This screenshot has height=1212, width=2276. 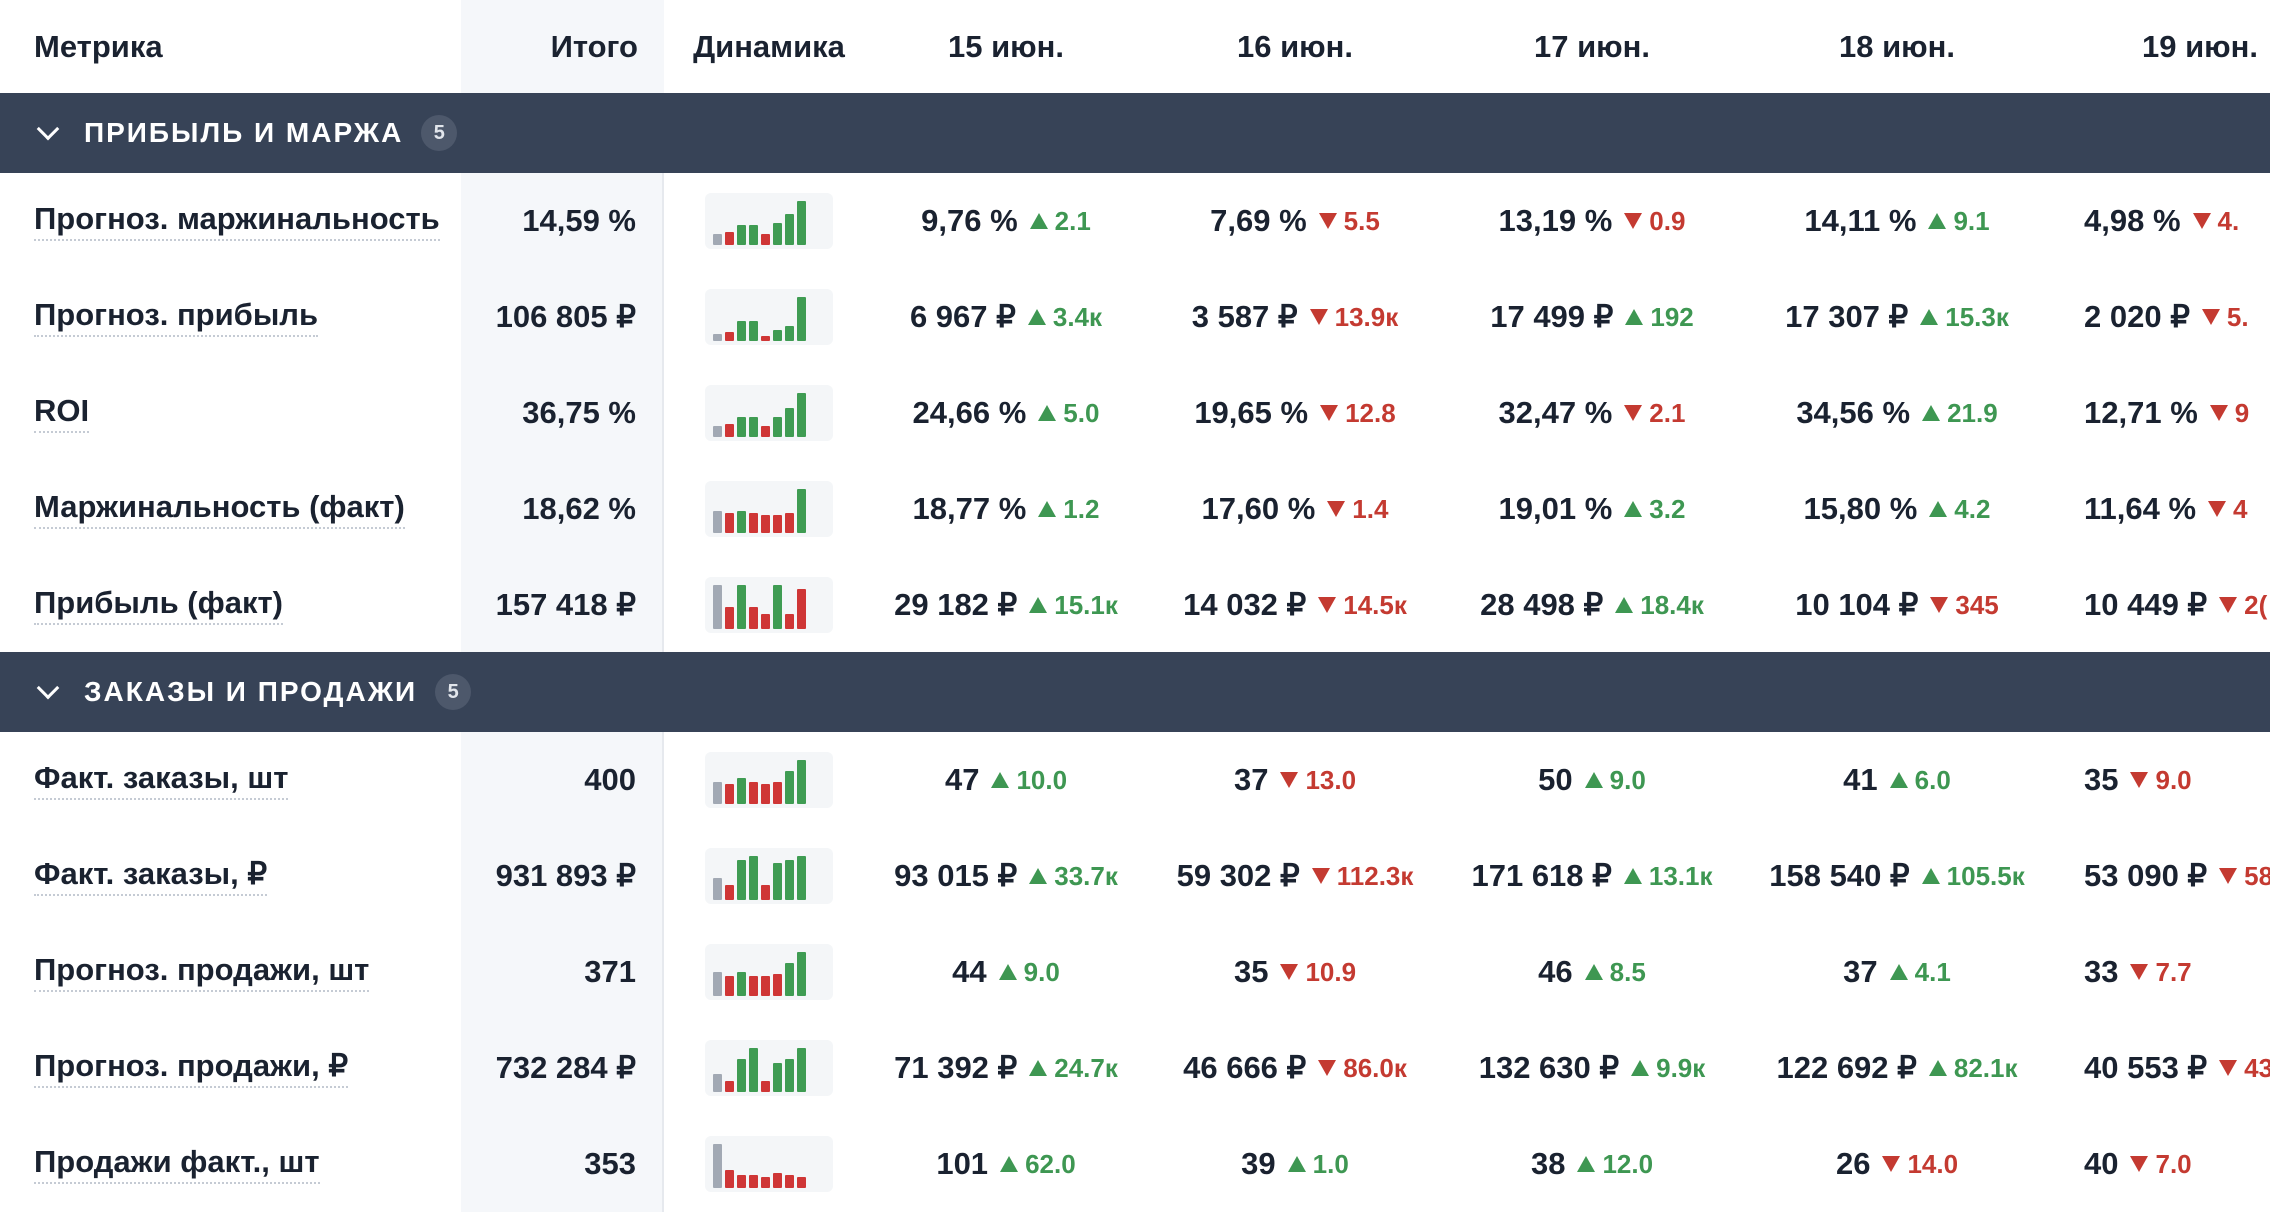 What do you see at coordinates (1897, 1068) in the screenshot?
I see `day-cell: 122 692 ₽ 82.1к` at bounding box center [1897, 1068].